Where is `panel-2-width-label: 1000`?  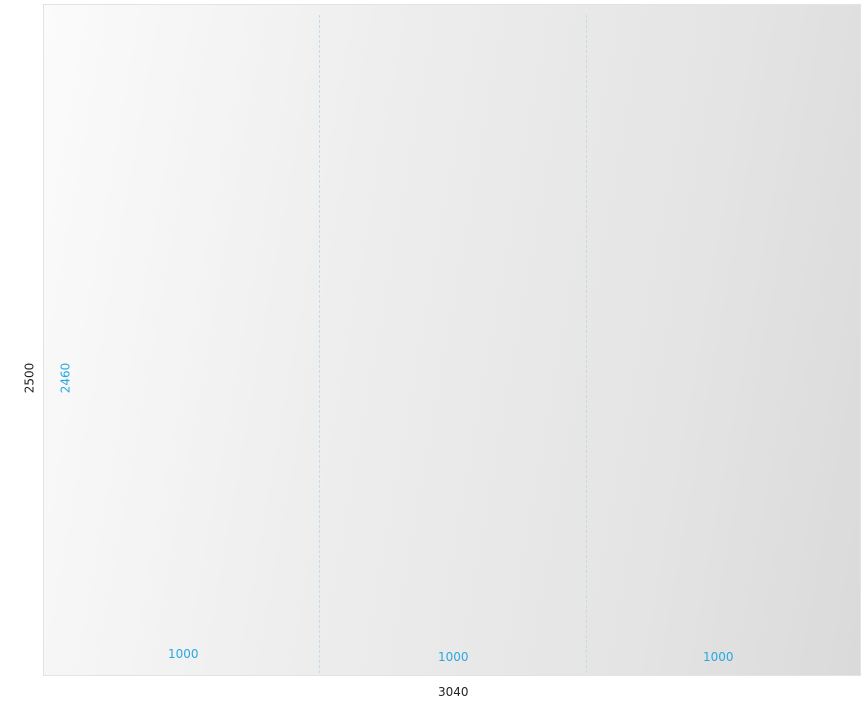 panel-2-width-label: 1000 is located at coordinates (453, 657).